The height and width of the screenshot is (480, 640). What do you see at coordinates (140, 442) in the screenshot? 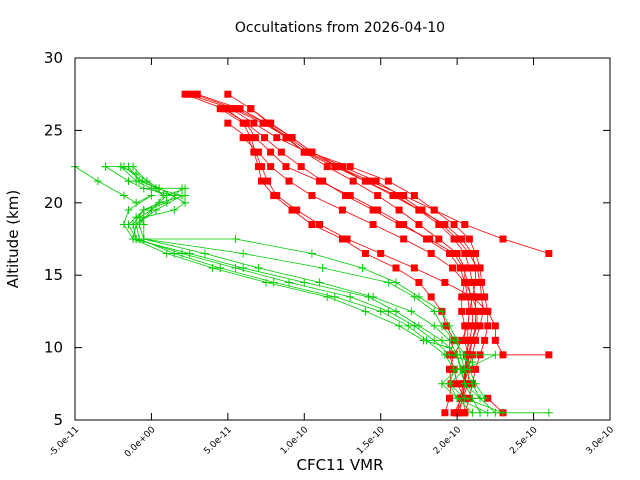
I see `x-tick-label: 0.0e+00` at bounding box center [140, 442].